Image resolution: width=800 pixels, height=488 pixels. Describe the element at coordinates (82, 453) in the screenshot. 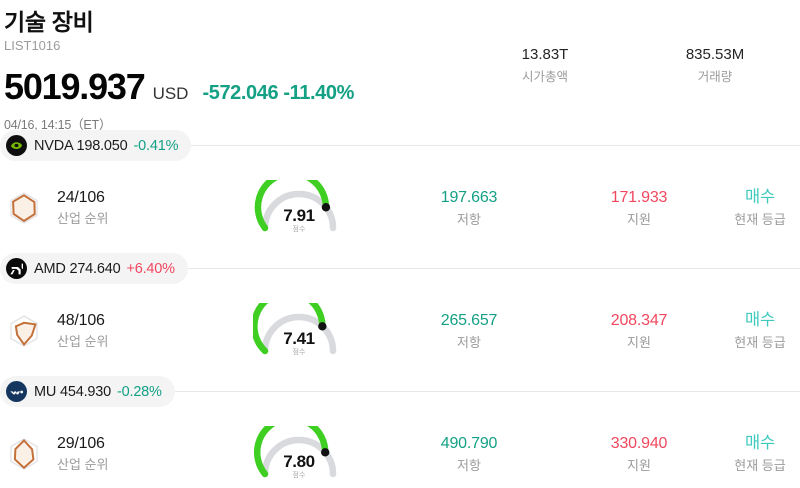

I see `industry-rank-text: 29/106 산업 순위` at that location.